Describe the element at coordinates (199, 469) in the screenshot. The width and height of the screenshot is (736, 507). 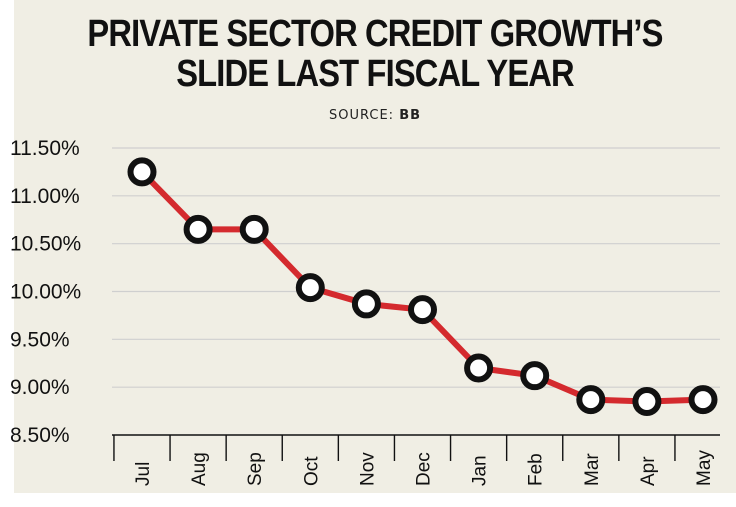
I see `x-tick-label: Aug` at that location.